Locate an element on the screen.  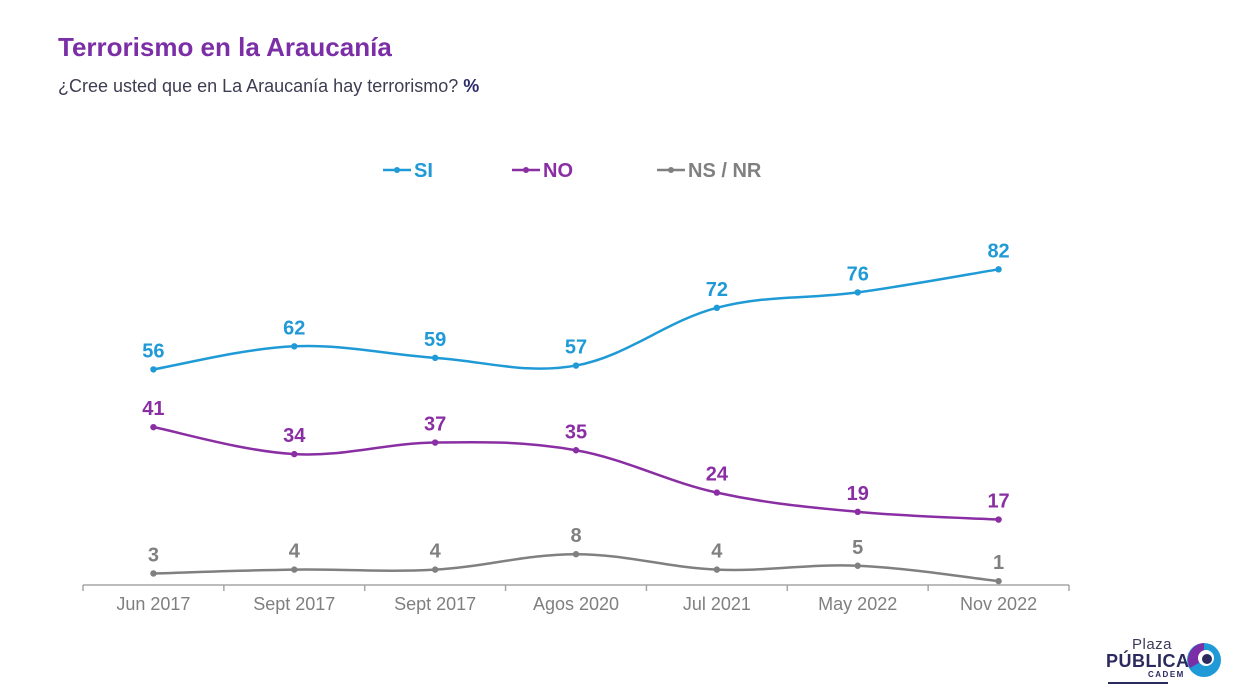
data-label-si: 57 is located at coordinates (576, 348).